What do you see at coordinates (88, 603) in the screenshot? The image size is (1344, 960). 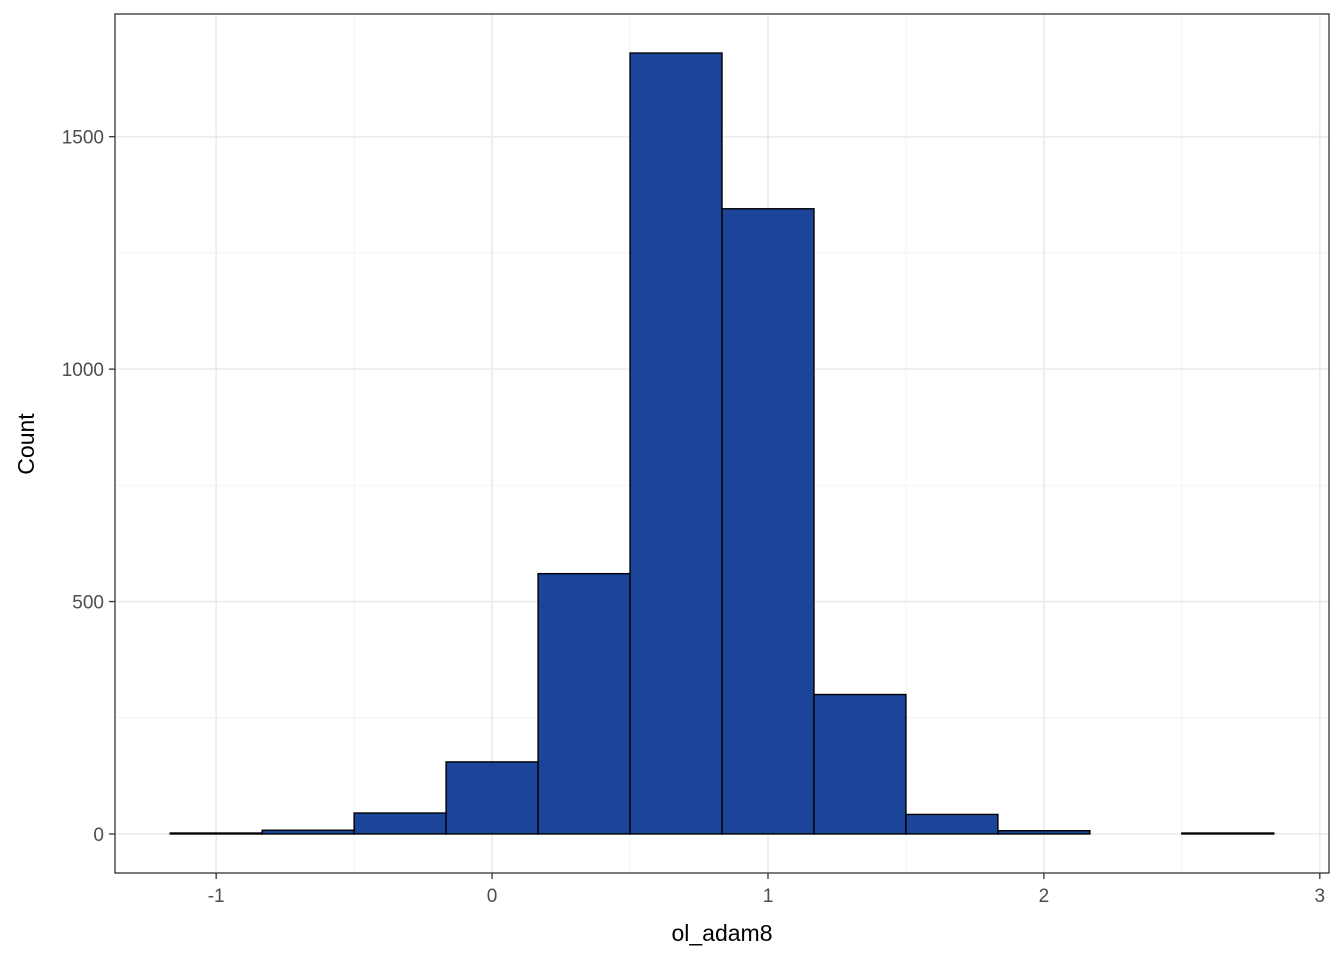 I see `y-tick-label: 500` at bounding box center [88, 603].